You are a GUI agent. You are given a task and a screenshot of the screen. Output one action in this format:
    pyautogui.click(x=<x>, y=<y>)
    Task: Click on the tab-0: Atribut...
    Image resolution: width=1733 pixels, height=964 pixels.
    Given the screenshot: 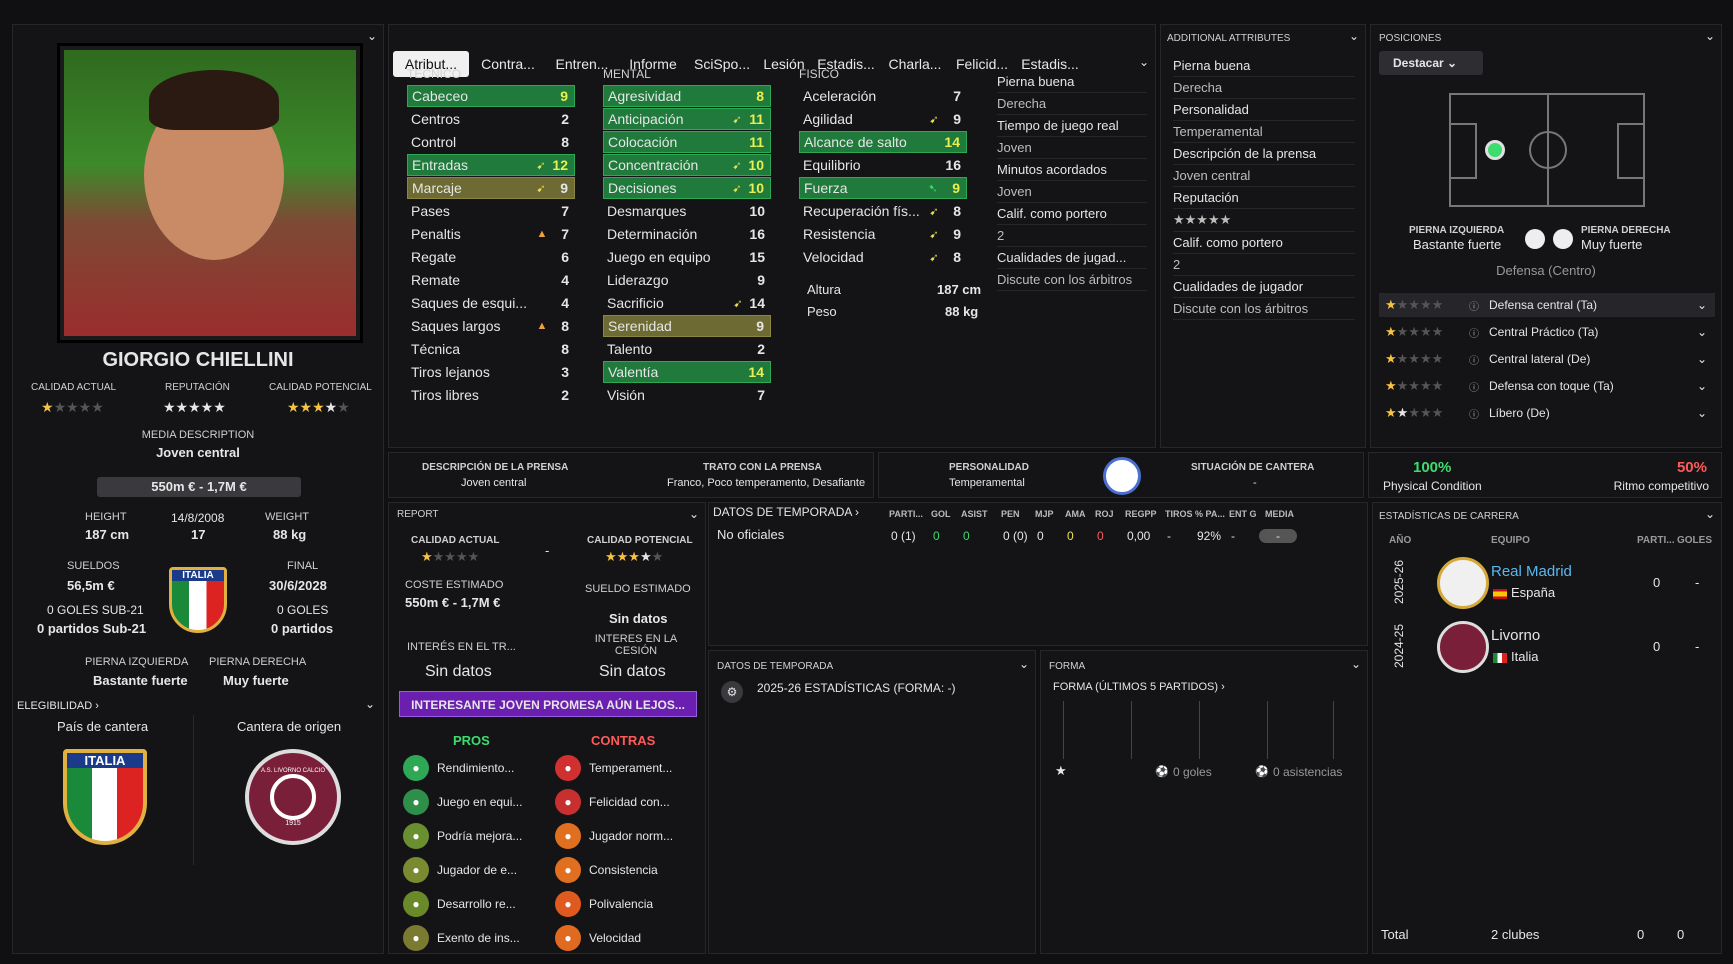 What is the action you would take?
    pyautogui.click(x=431, y=64)
    